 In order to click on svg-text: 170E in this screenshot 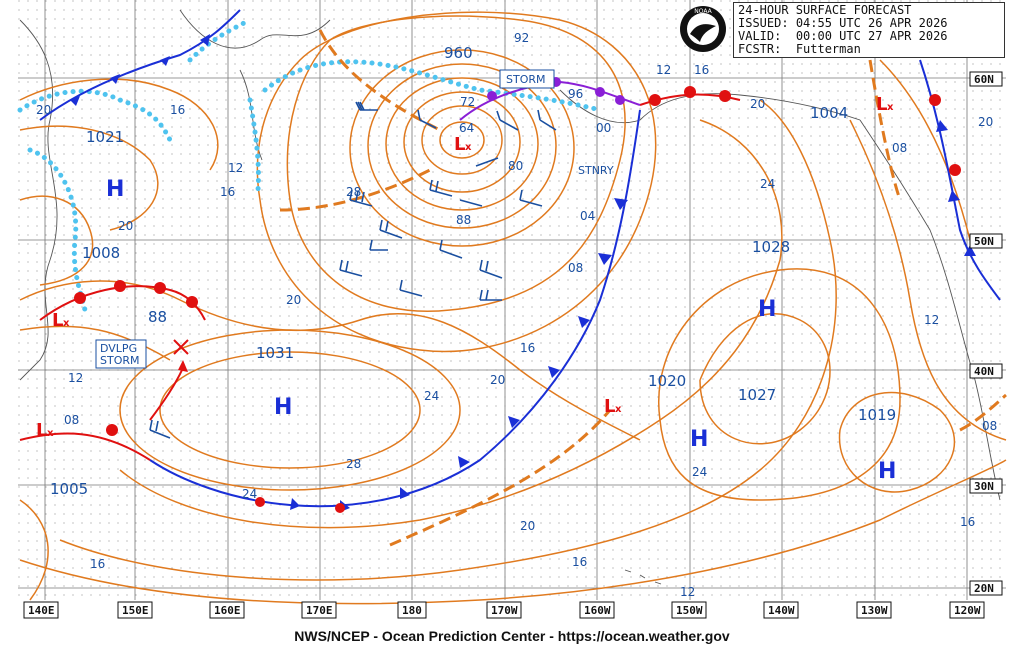, I will do `click(319, 610)`.